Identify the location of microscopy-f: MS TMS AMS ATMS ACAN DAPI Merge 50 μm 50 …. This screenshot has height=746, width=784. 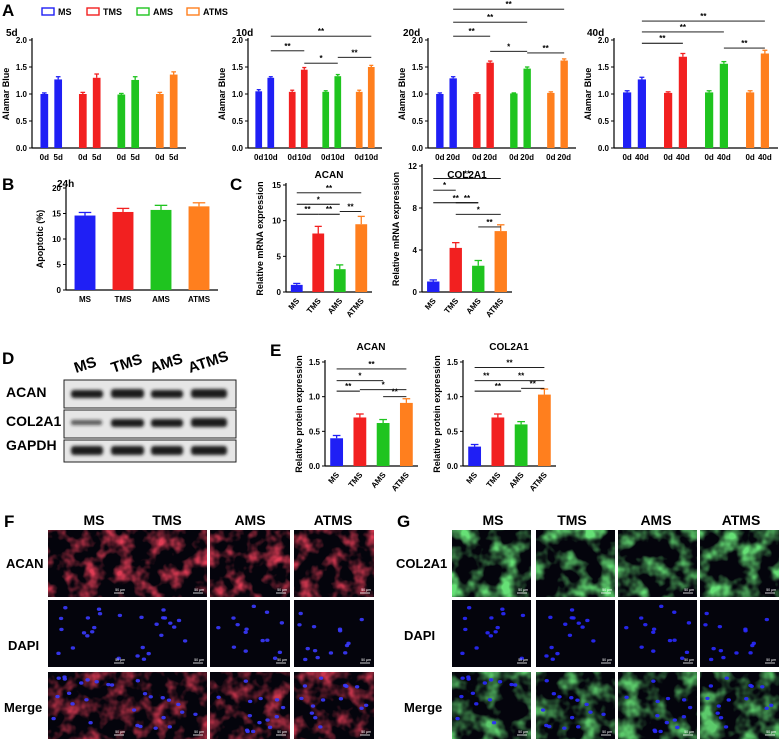
(189, 625).